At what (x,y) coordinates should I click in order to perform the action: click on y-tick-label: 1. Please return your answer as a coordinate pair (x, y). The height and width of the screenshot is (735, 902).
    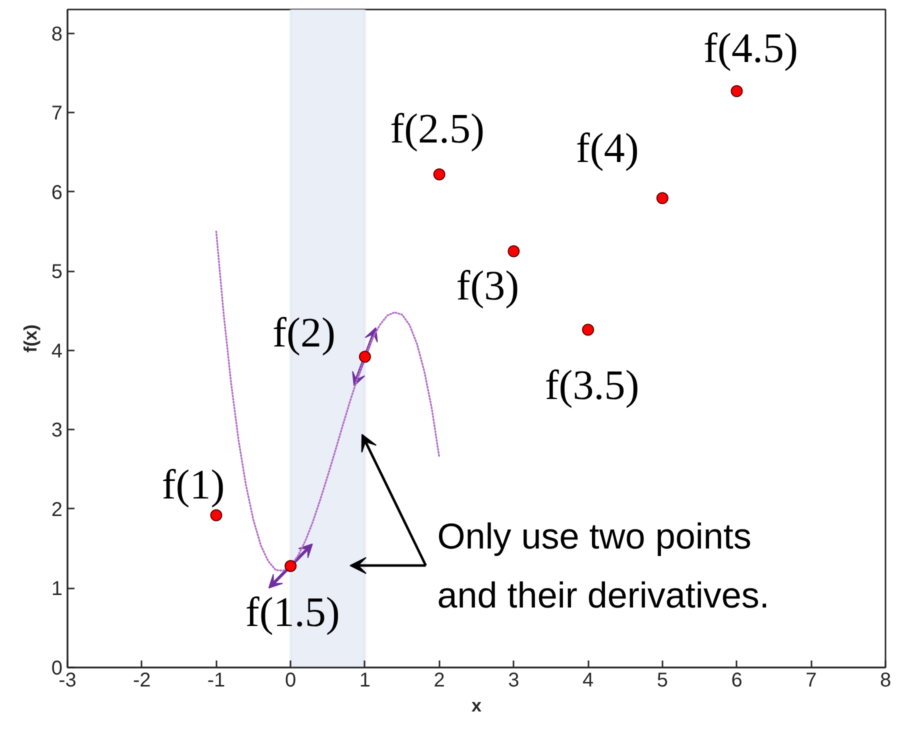
    Looking at the image, I should click on (56, 589).